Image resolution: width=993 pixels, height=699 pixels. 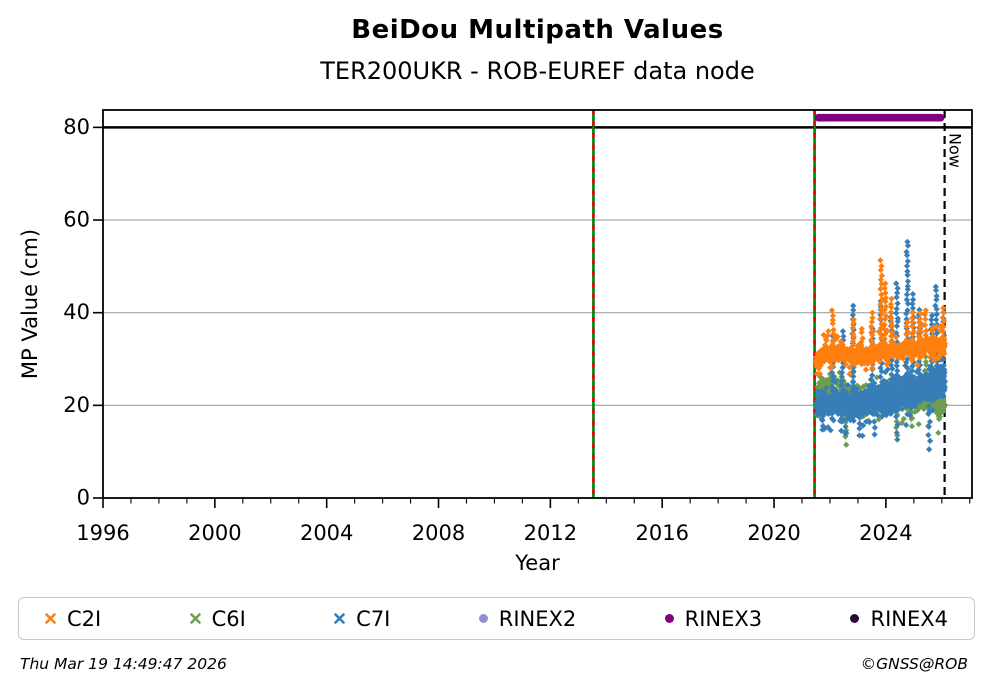 What do you see at coordinates (84, 618) in the screenshot?
I see `legend-label: C2I` at bounding box center [84, 618].